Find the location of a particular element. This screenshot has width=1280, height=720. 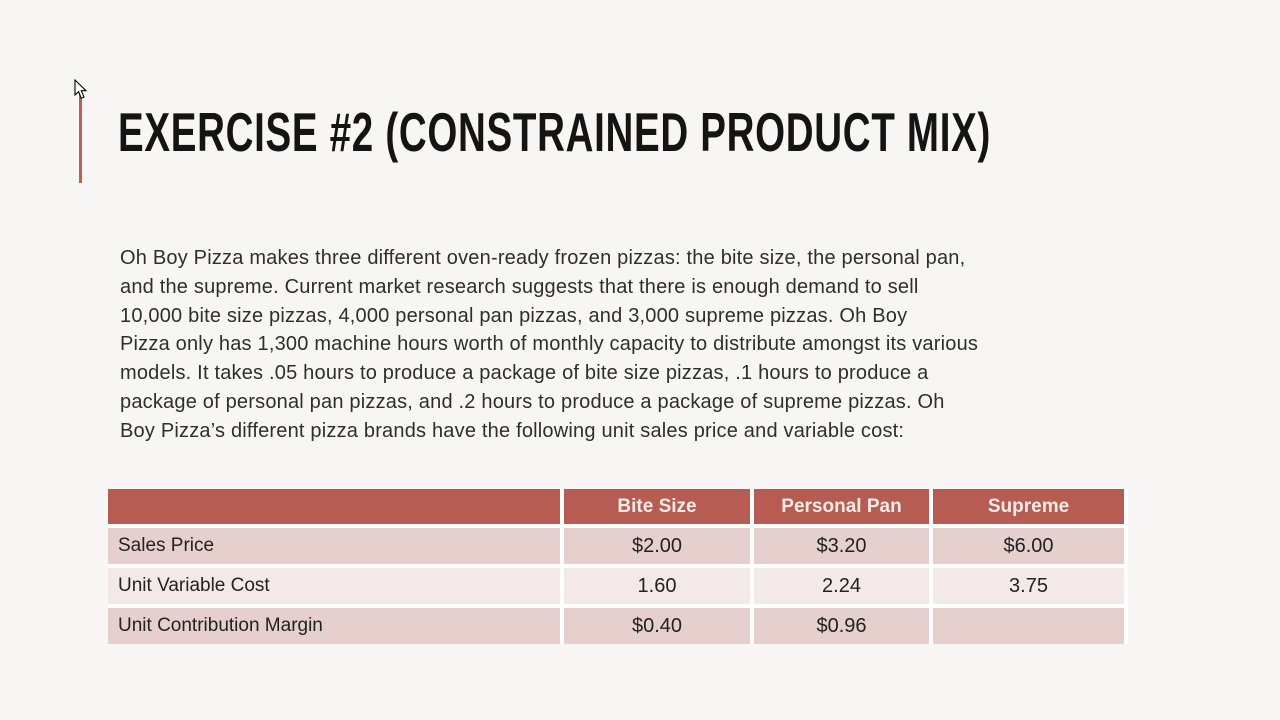

table-row-label-unit-variable-cost: Unit Variable Cost is located at coordinates (334, 586).